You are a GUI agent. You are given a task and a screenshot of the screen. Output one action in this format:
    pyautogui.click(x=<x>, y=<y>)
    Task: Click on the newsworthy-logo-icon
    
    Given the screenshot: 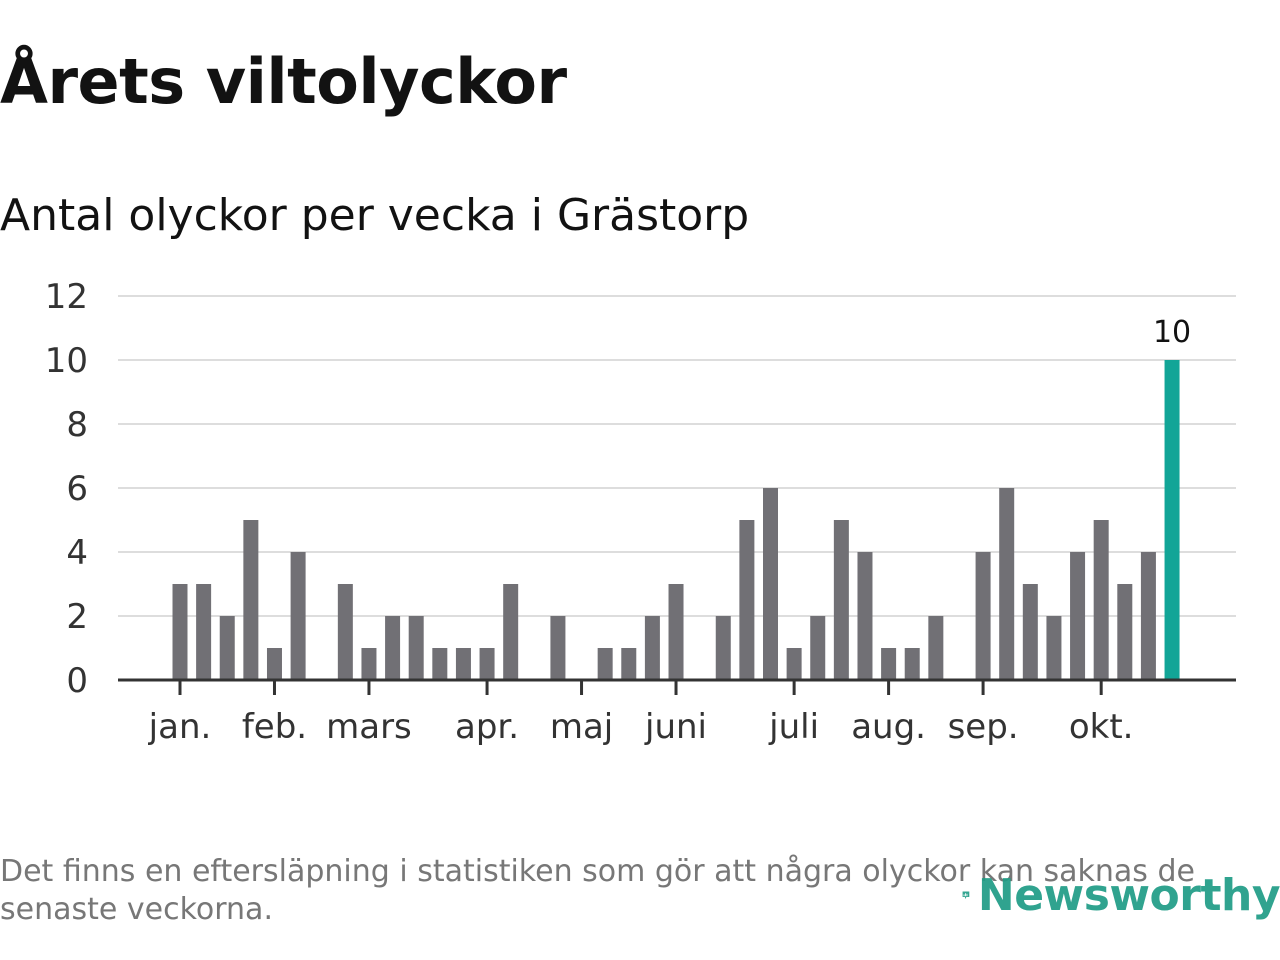 What is the action you would take?
    pyautogui.click(x=966, y=895)
    